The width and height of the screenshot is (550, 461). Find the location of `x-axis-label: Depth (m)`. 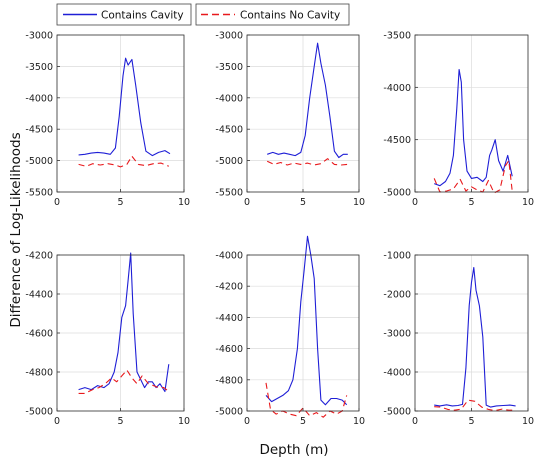

x-axis-label: Depth (m) is located at coordinates (293, 450).